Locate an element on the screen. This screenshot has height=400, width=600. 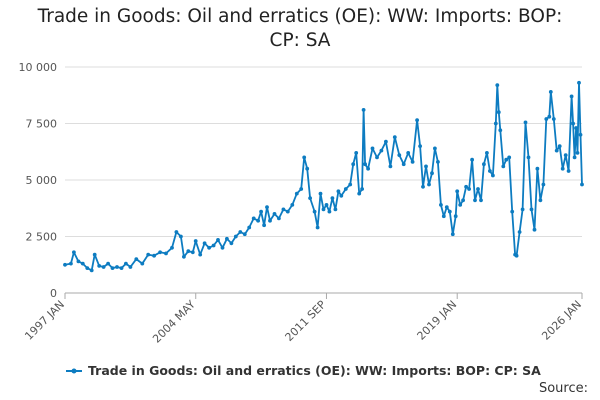
x-tick-label: 2004 MAY is located at coordinates (174, 322).